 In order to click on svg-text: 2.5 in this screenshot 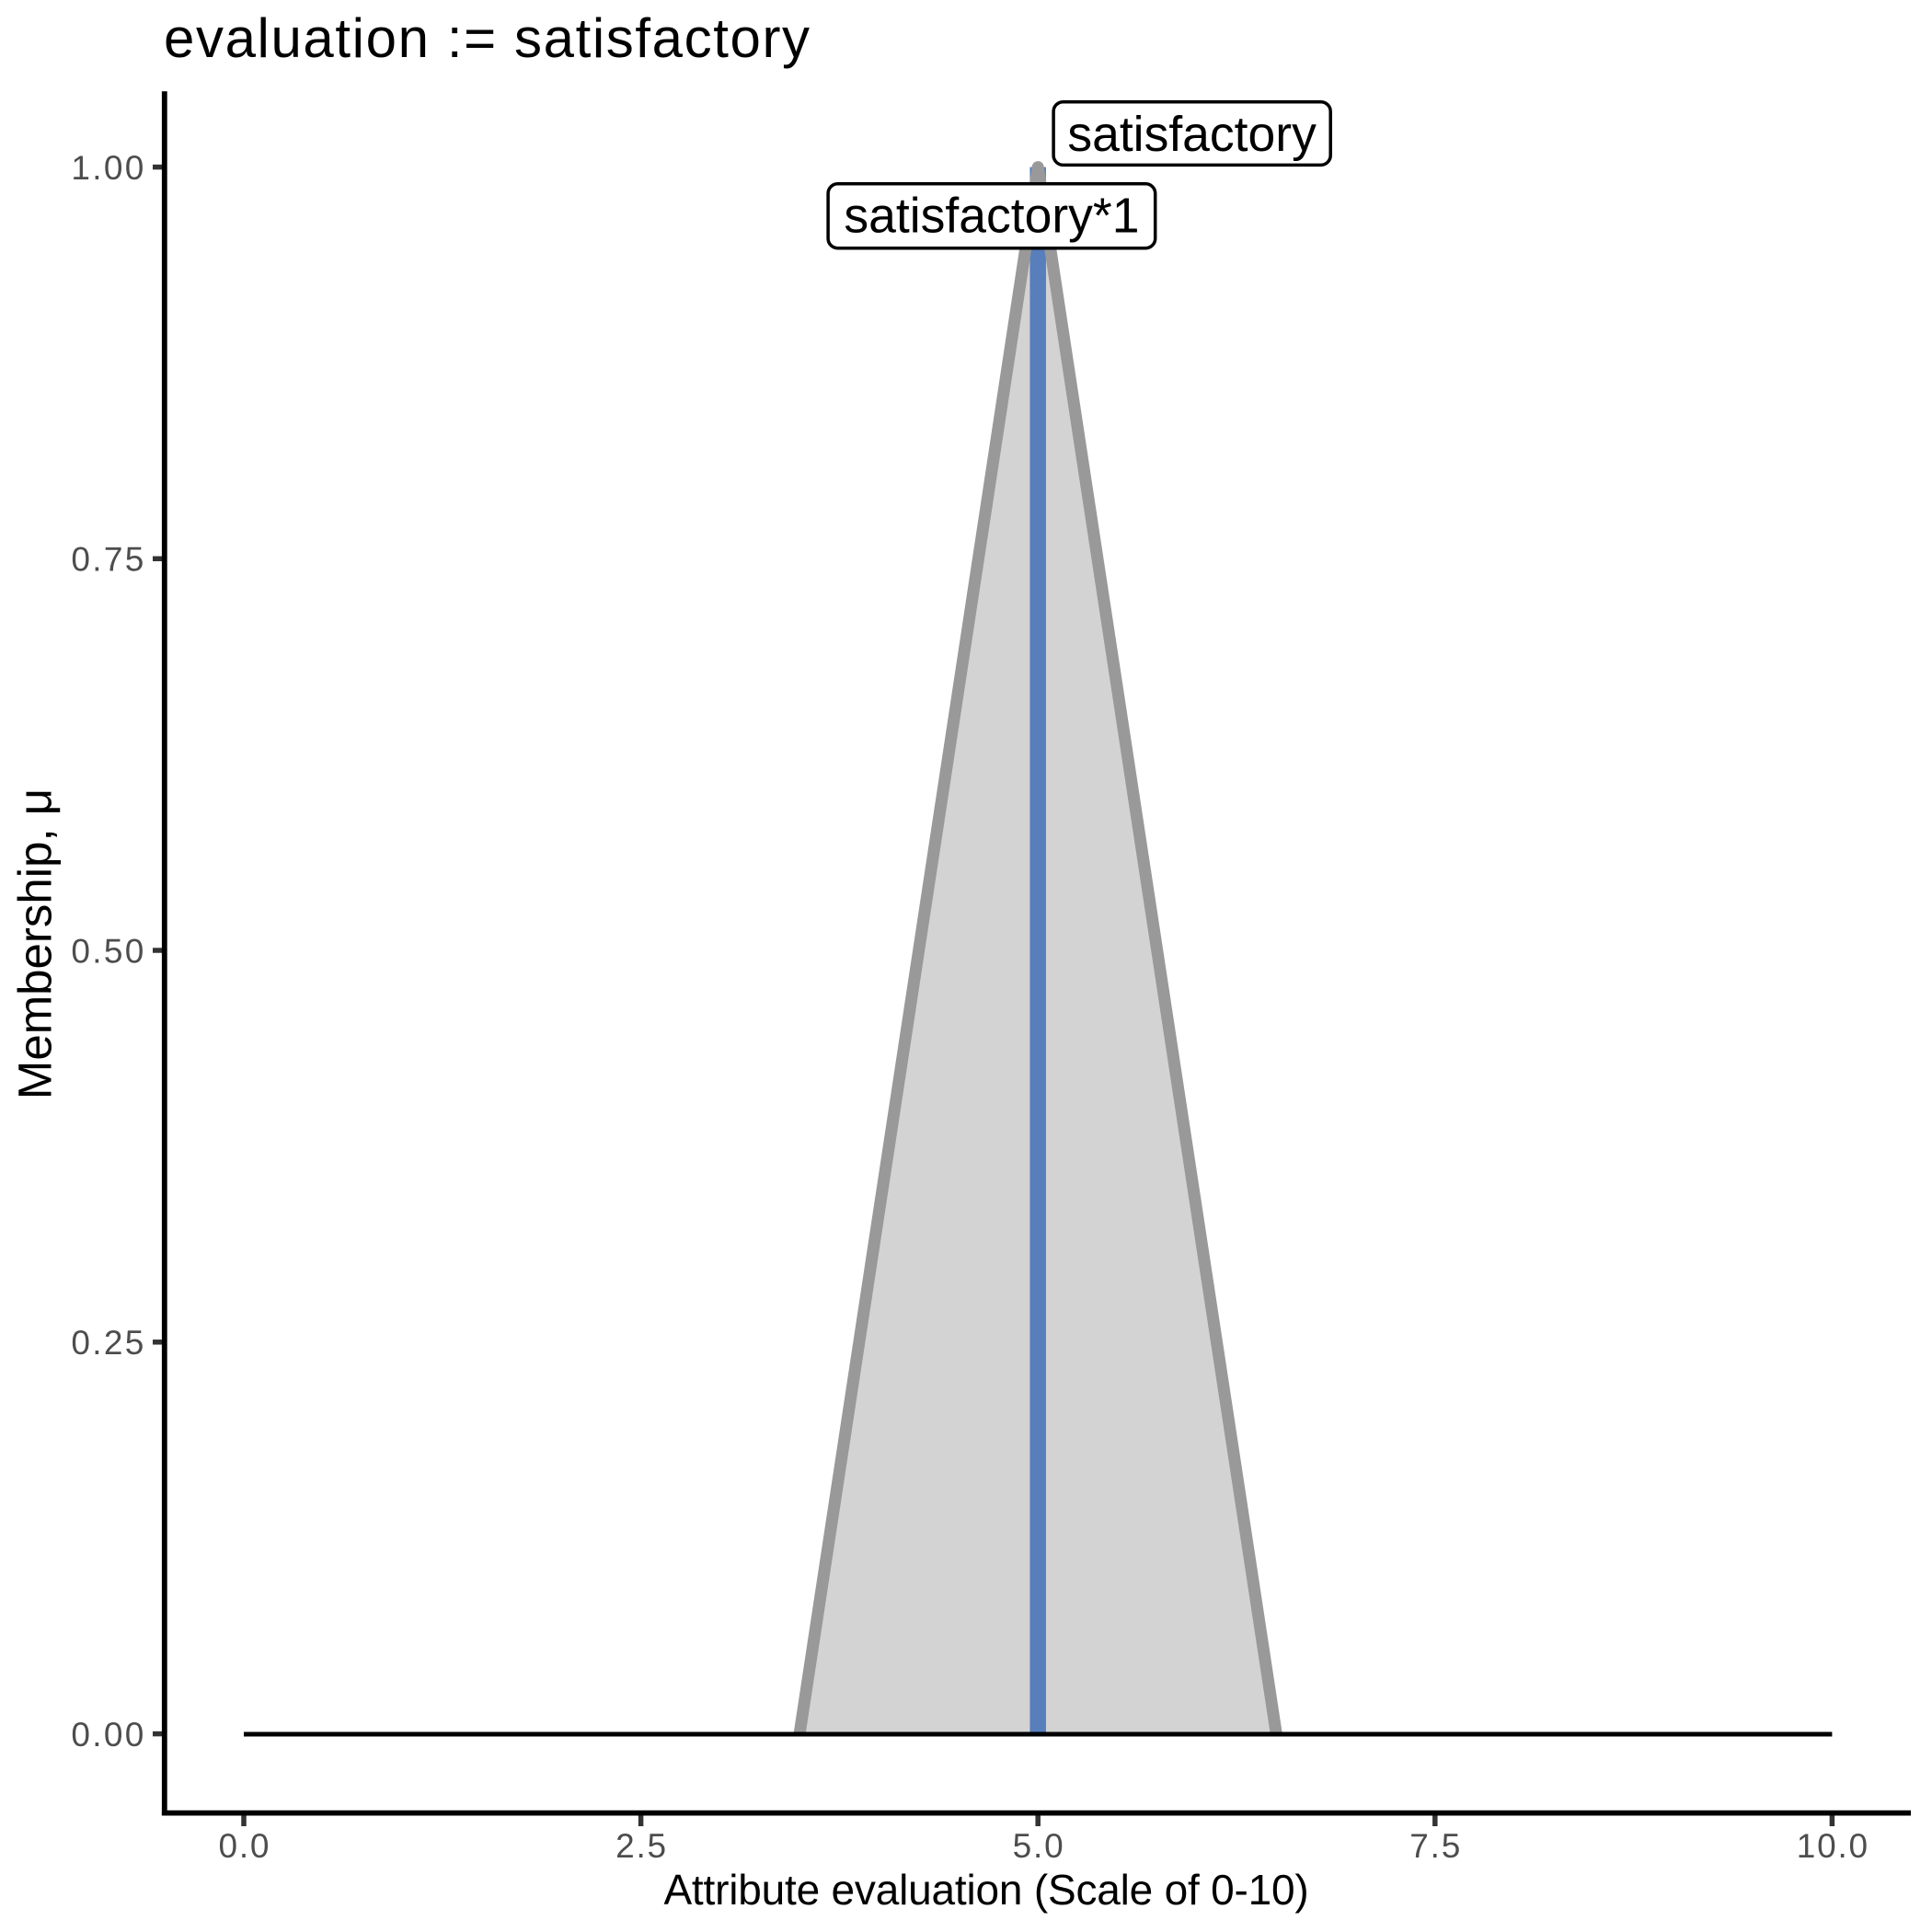, I will do `click(641, 1846)`.